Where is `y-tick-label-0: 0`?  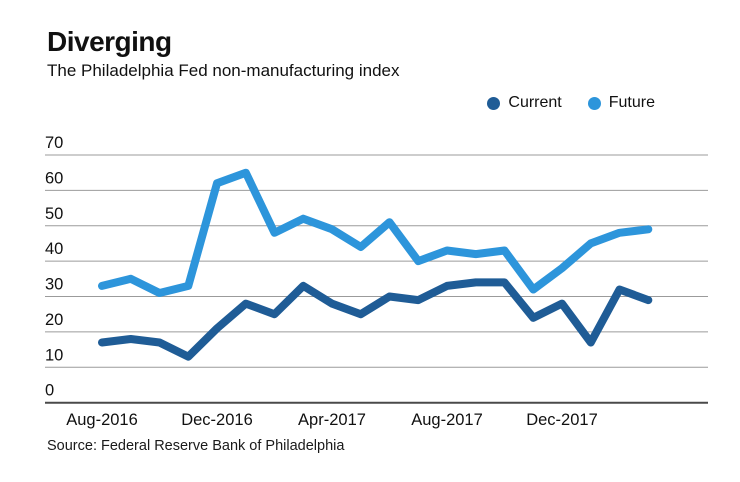 y-tick-label-0: 0 is located at coordinates (49, 391).